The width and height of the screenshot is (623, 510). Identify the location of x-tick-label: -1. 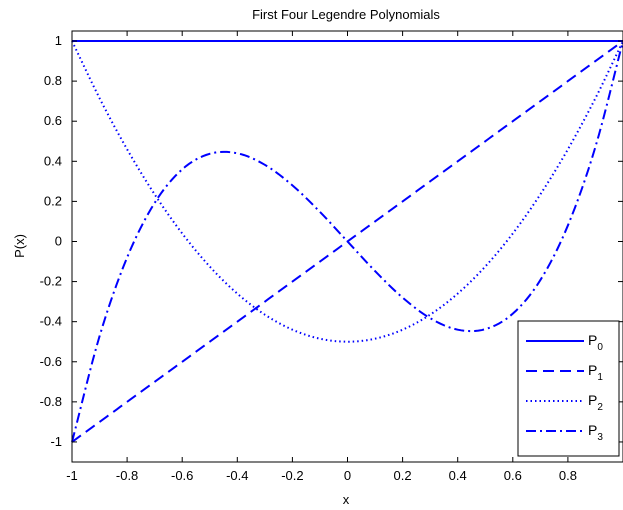
(72, 475).